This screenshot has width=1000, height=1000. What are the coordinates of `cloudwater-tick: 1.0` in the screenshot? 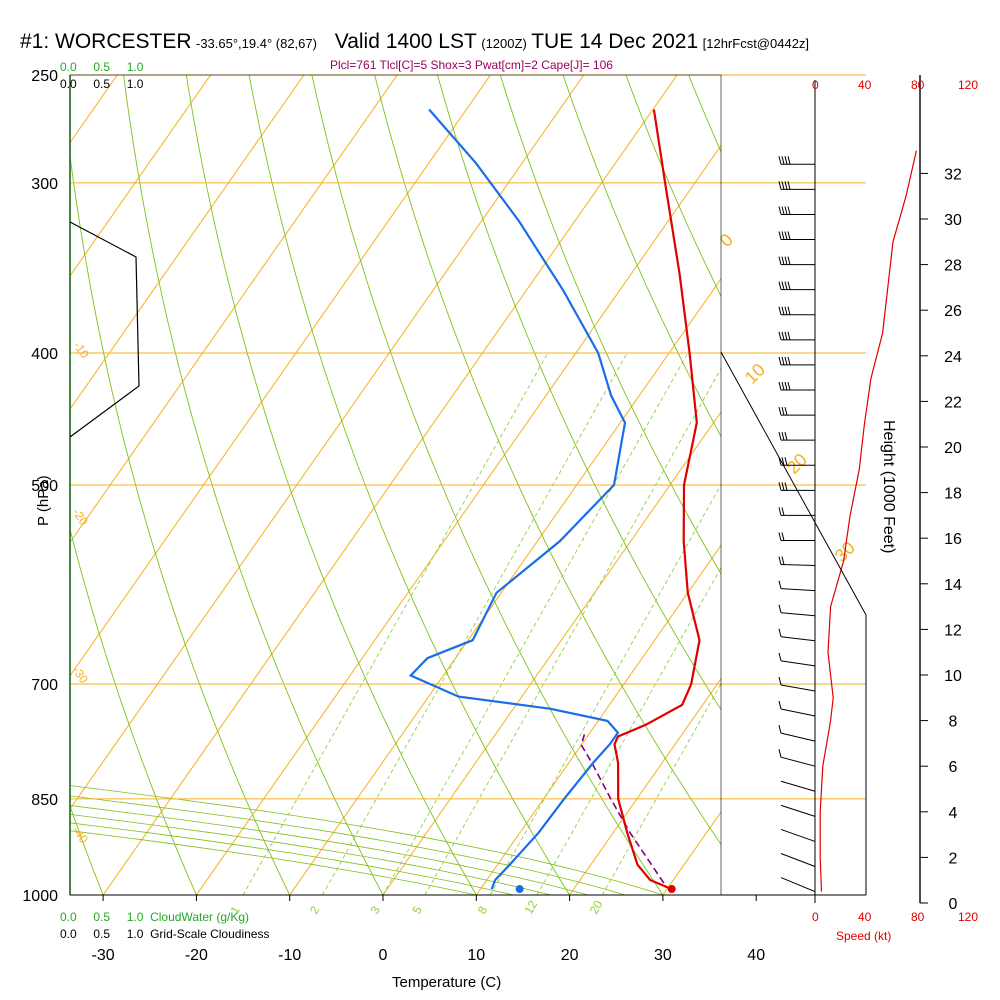 It's located at (135, 917).